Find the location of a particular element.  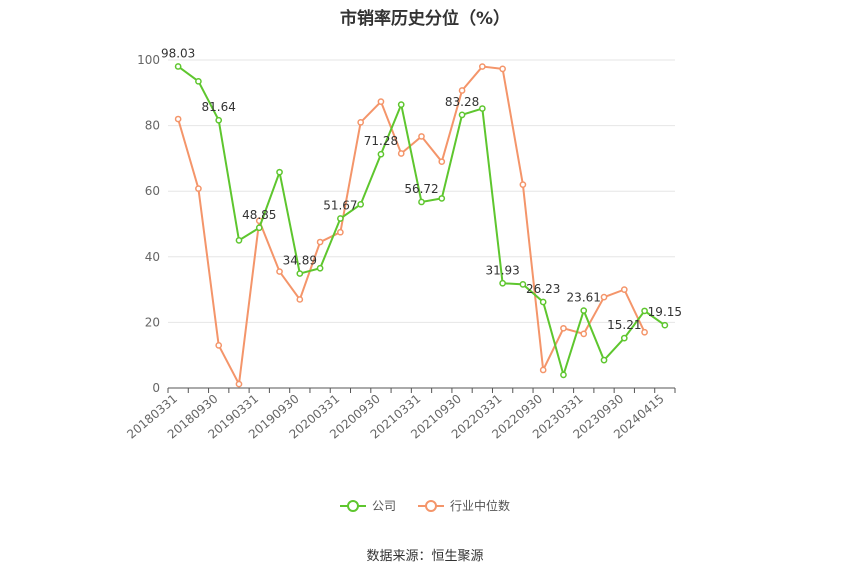

data-label: 15.21 is located at coordinates (624, 325).